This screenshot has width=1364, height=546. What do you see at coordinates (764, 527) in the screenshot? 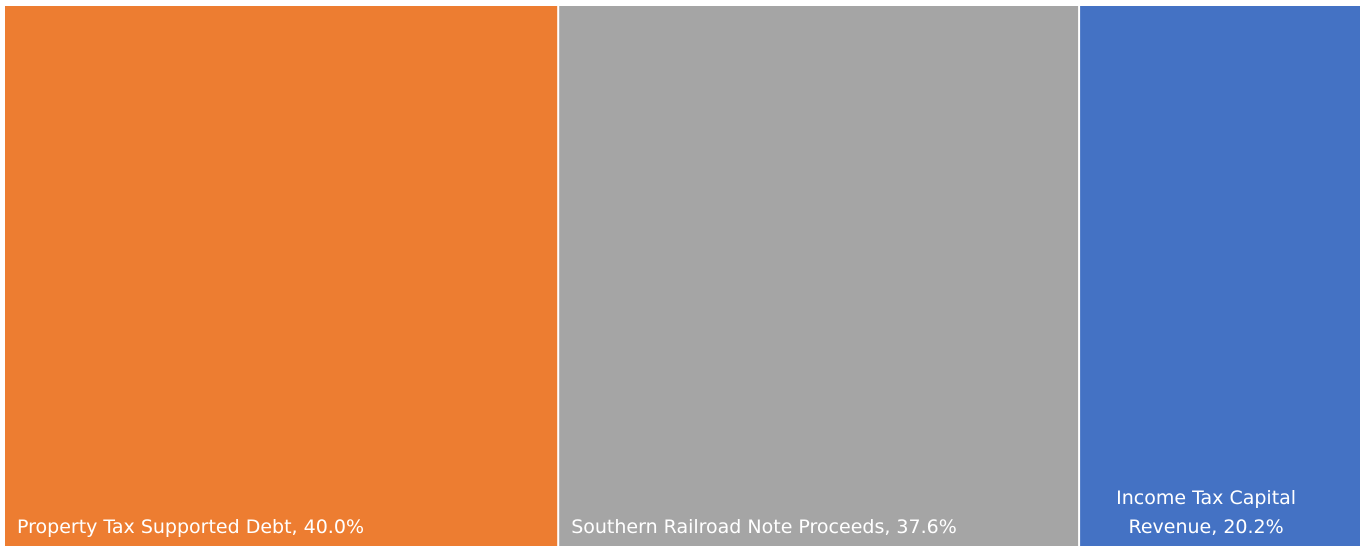
I see `segment-label: Southern Railroad Note Proceeds, 37.6%` at bounding box center [764, 527].